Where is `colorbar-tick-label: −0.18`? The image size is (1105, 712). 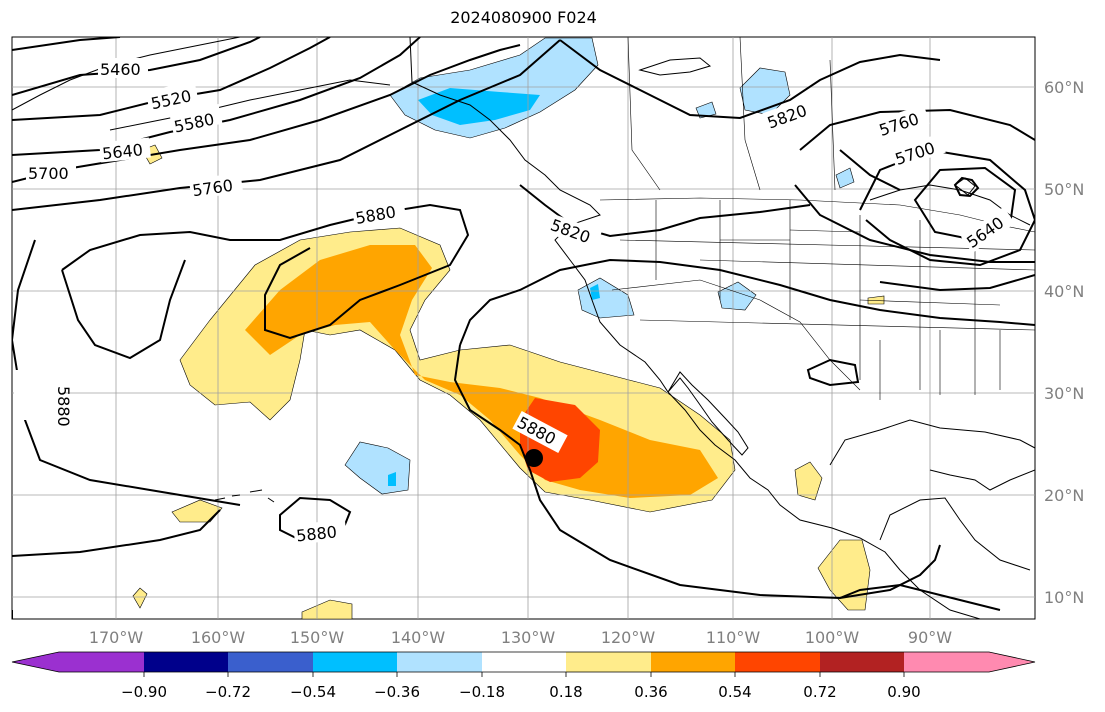
colorbar-tick-label: −0.18 is located at coordinates (482, 692).